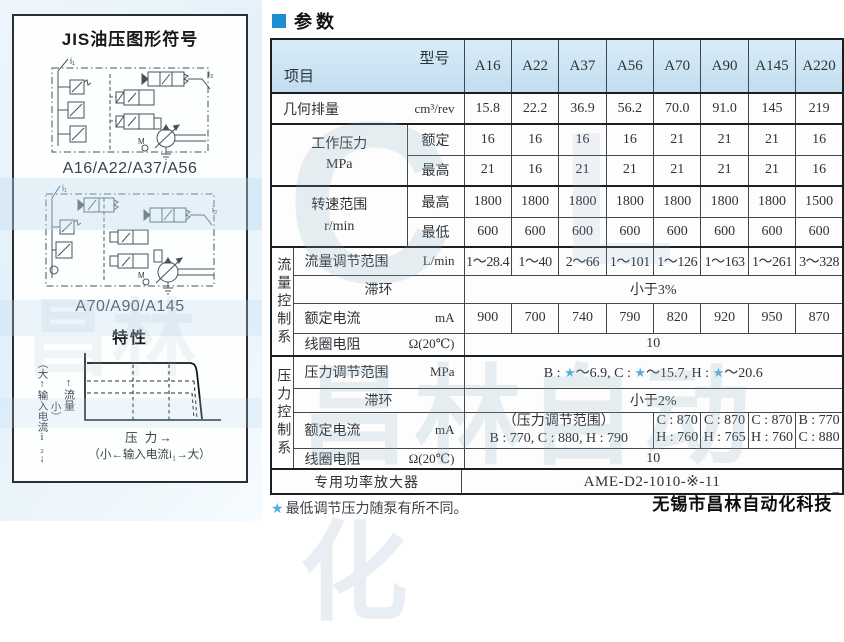  Describe the element at coordinates (316, 22) in the screenshot. I see `parameters-heading-text: 参数` at that location.